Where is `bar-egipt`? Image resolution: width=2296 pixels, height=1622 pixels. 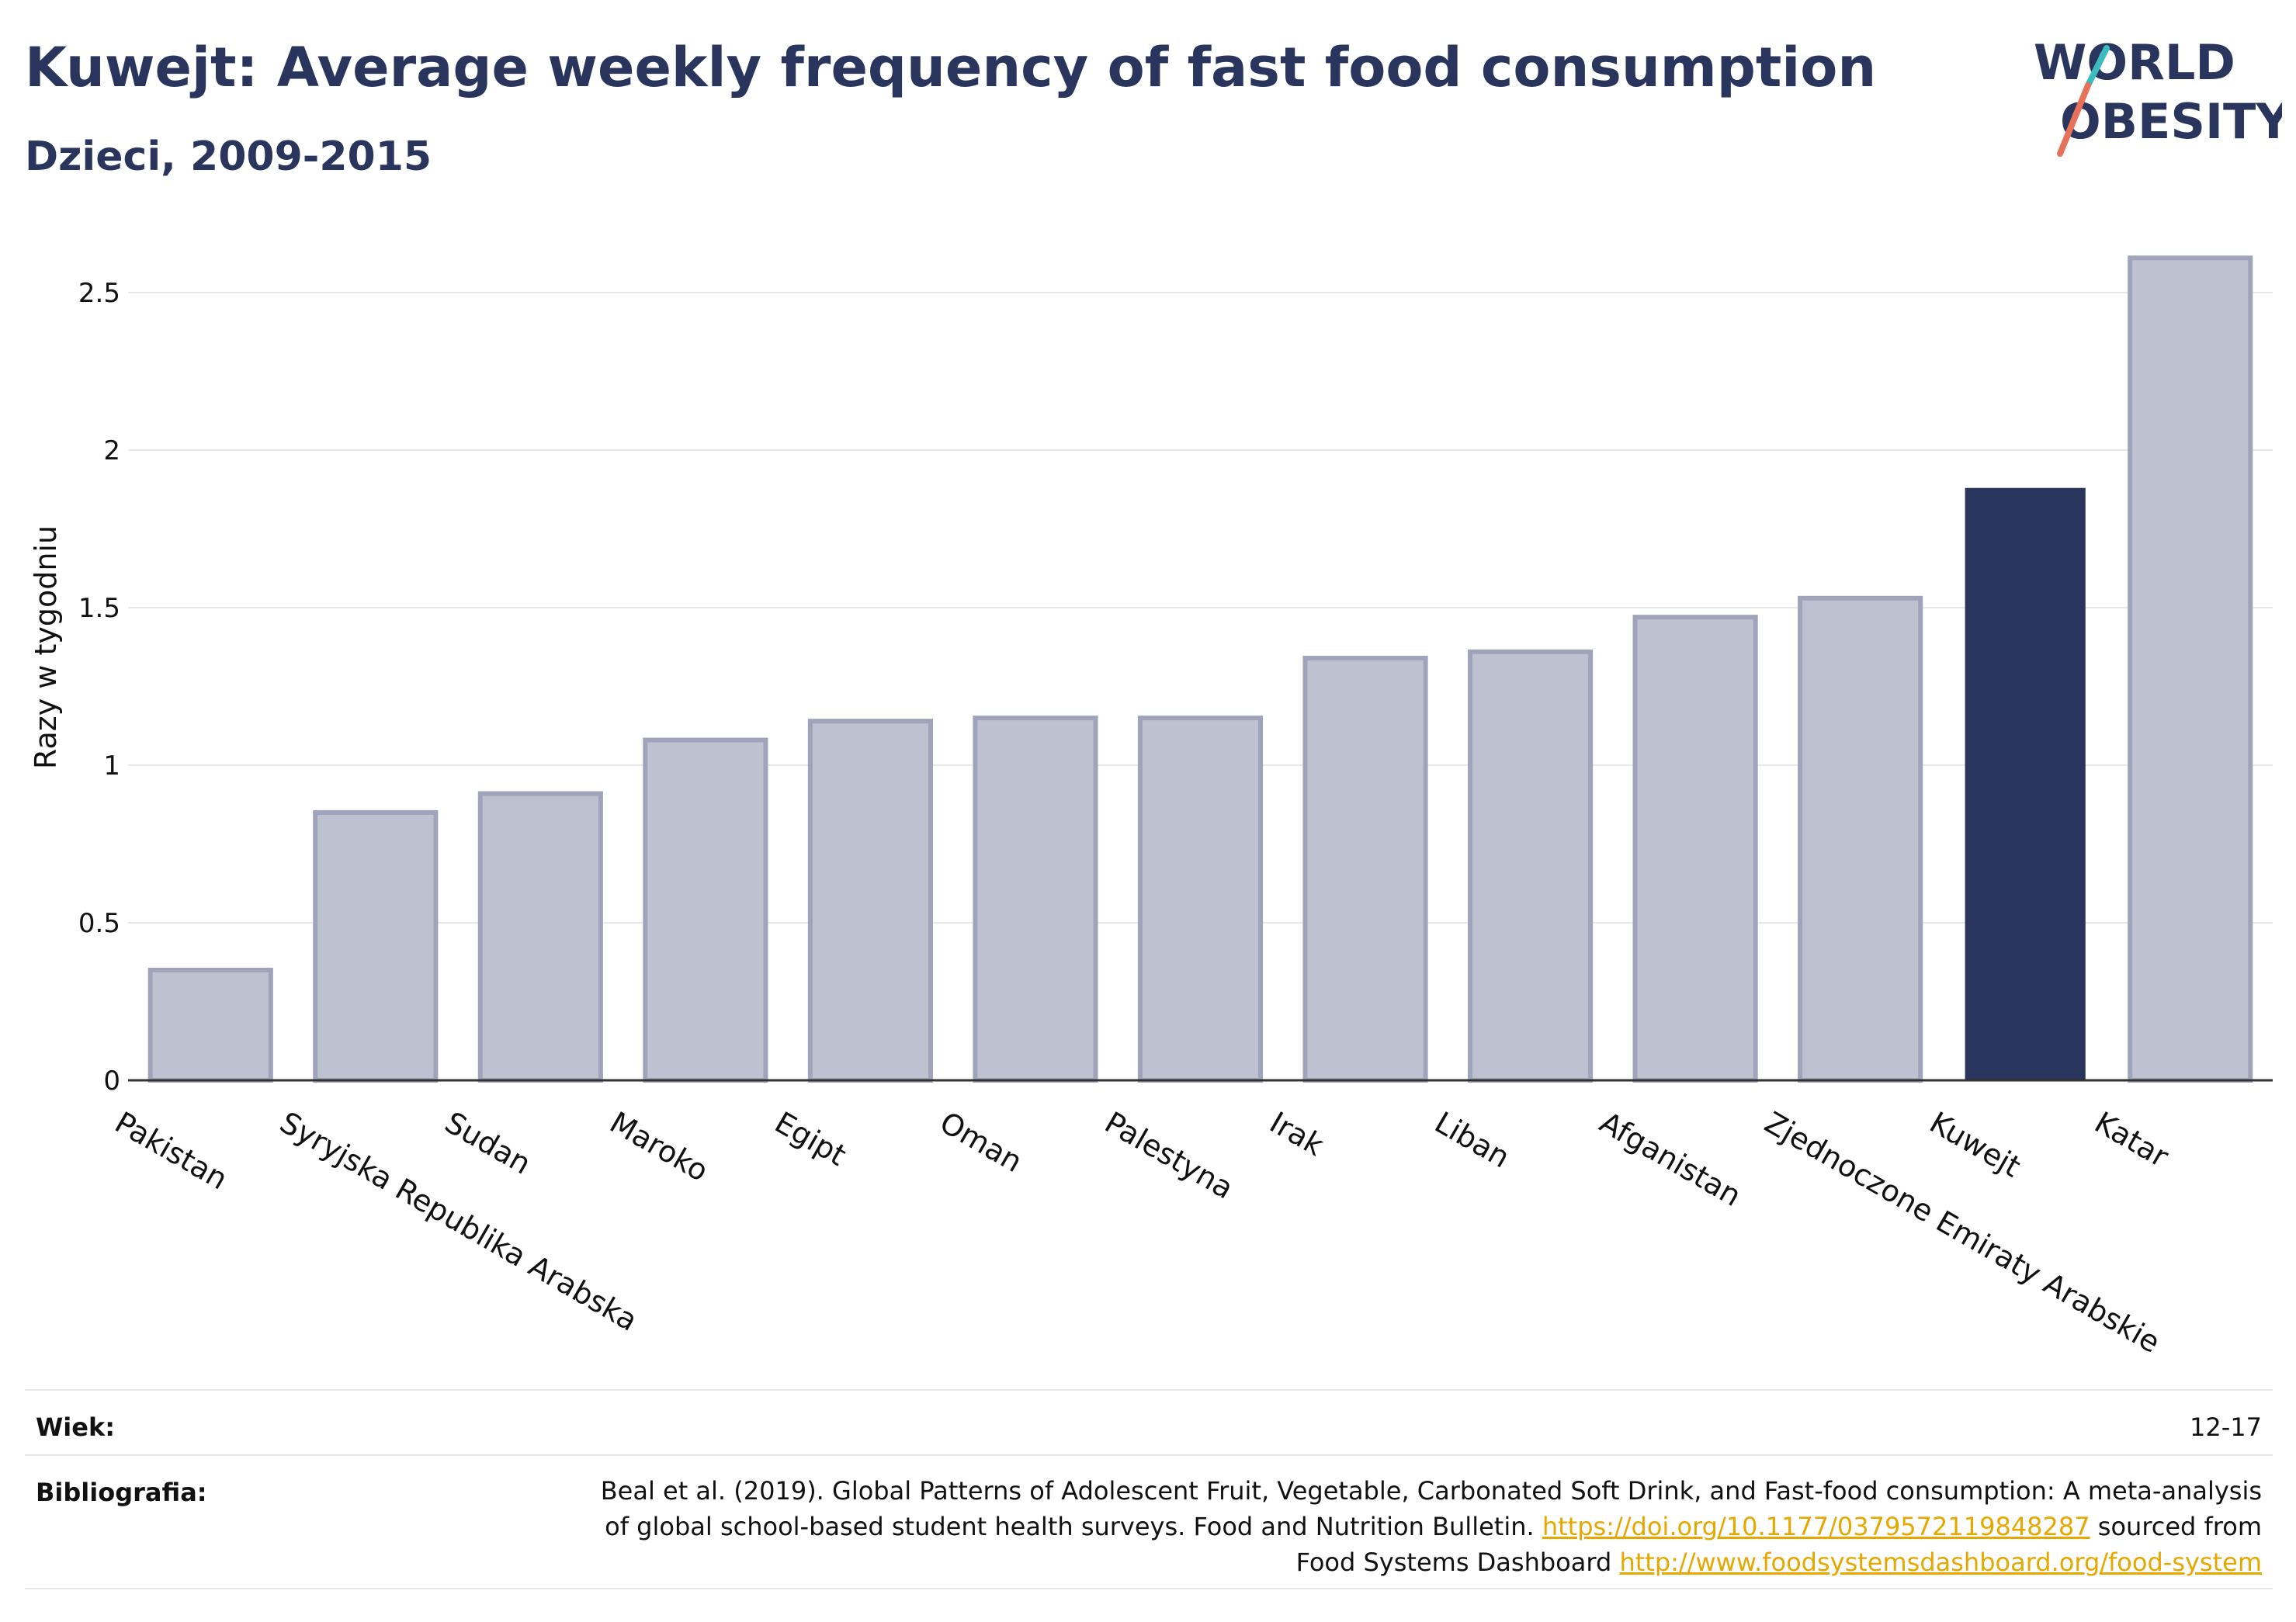
bar-egipt is located at coordinates (870, 901).